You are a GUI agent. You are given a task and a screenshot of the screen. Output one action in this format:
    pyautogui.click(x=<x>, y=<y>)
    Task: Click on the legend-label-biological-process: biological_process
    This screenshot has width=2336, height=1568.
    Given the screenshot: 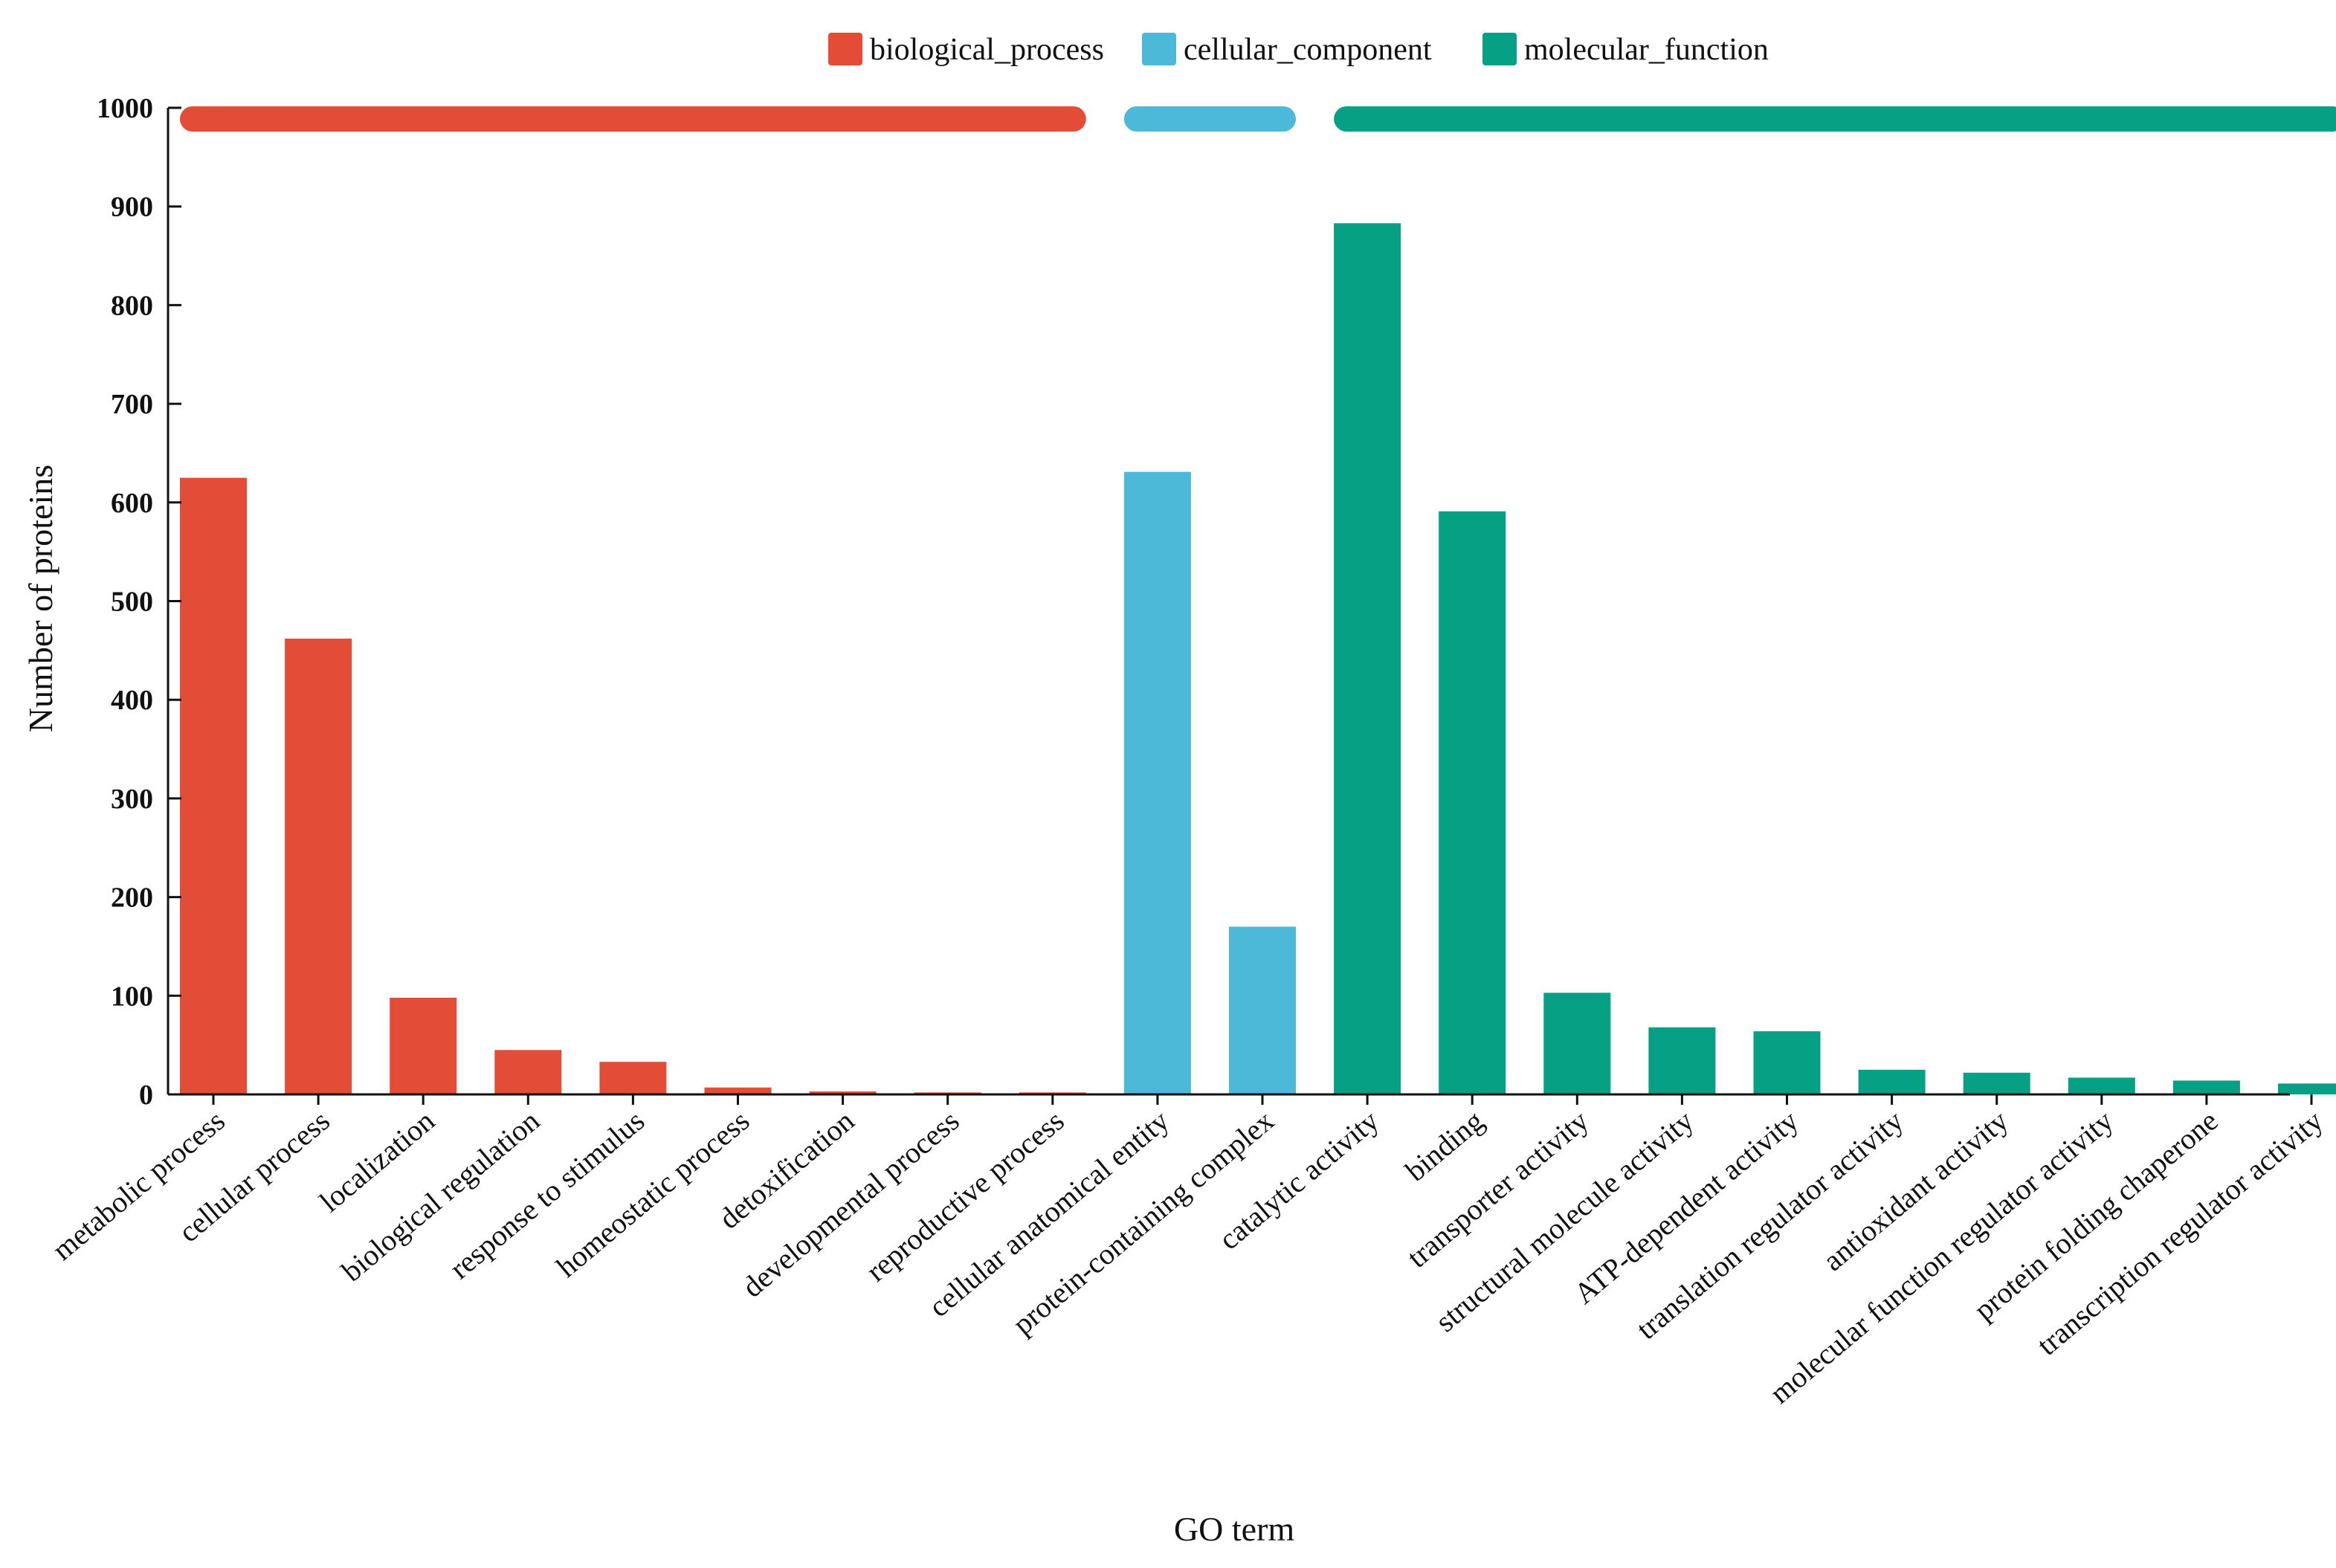 What is the action you would take?
    pyautogui.click(x=987, y=50)
    